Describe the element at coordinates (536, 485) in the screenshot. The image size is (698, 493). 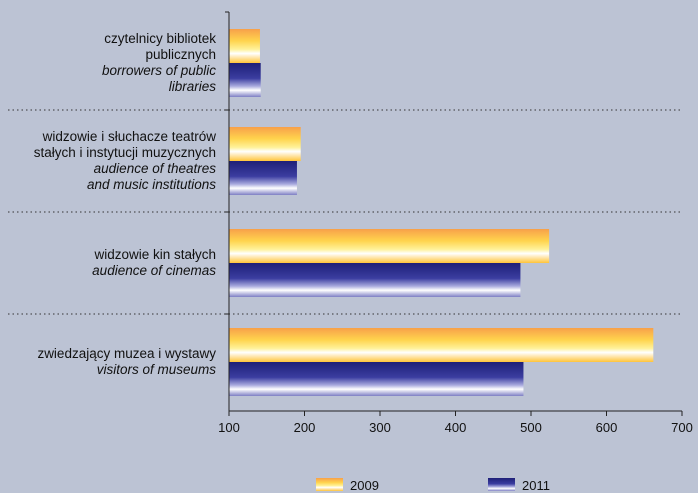
I see `legend-label-2011: 2011` at that location.